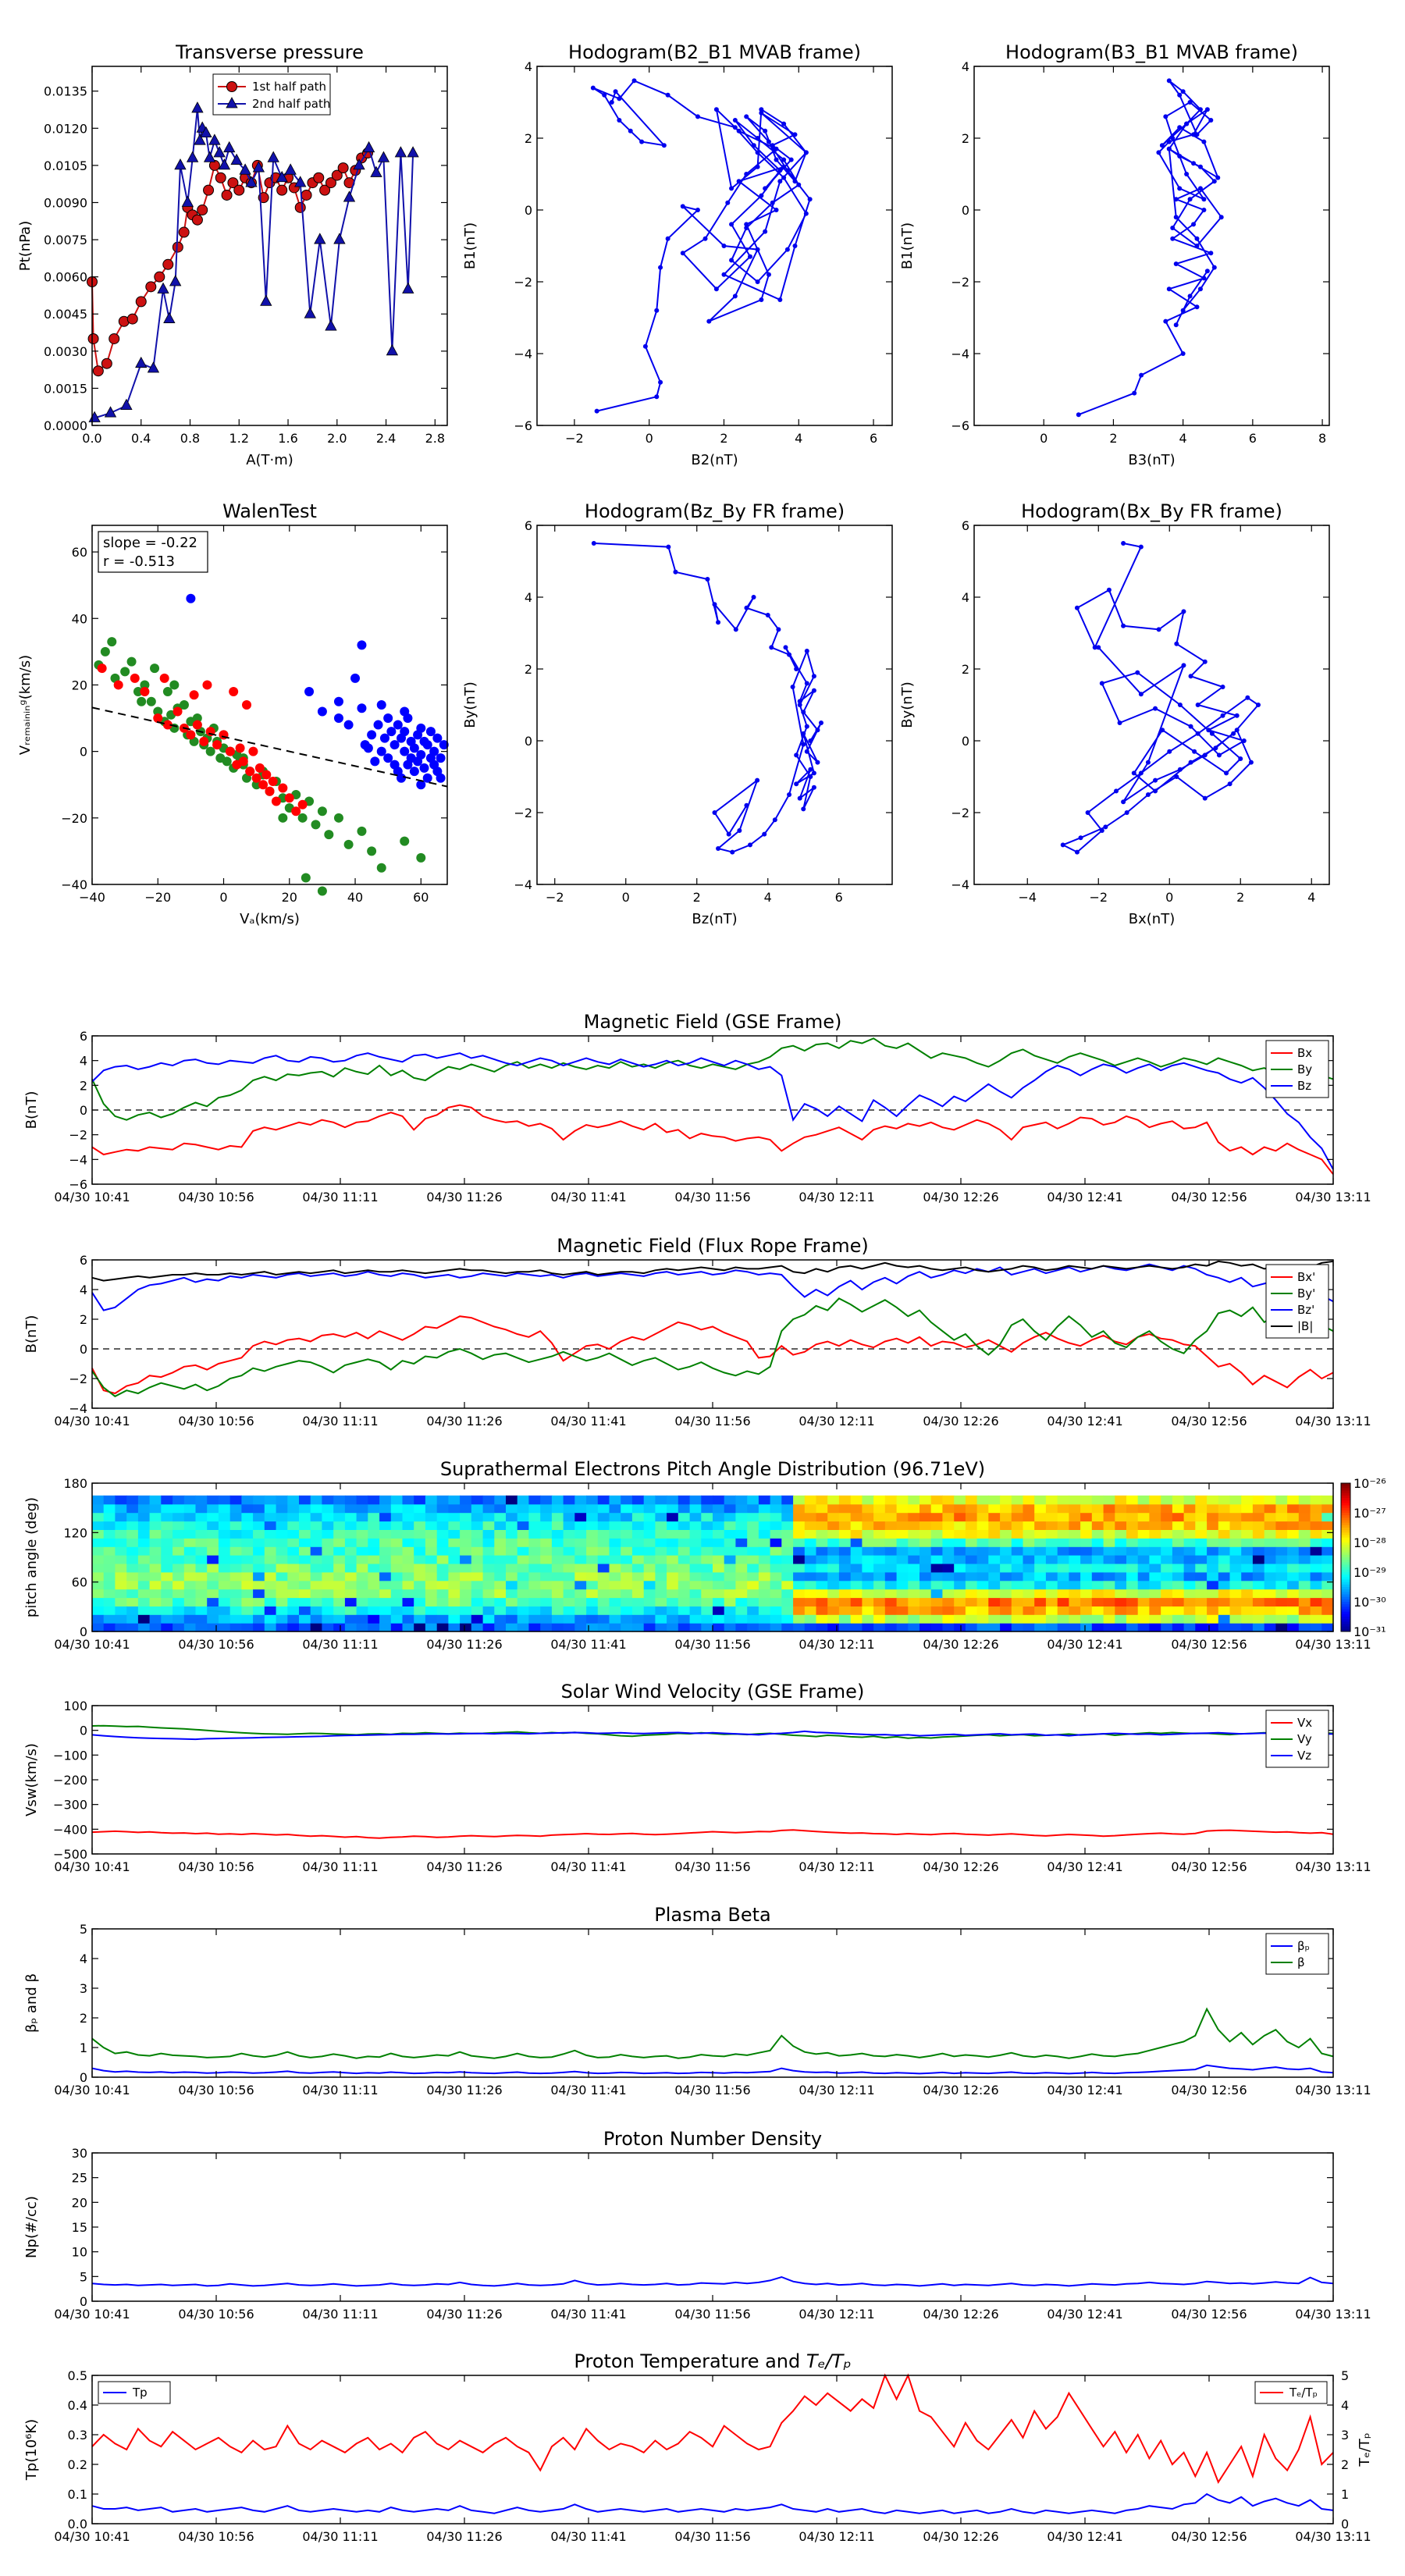 This screenshot has height=2576, width=1405. What do you see at coordinates (80, 2178) in the screenshot?
I see `y-tick-label: 25` at bounding box center [80, 2178].